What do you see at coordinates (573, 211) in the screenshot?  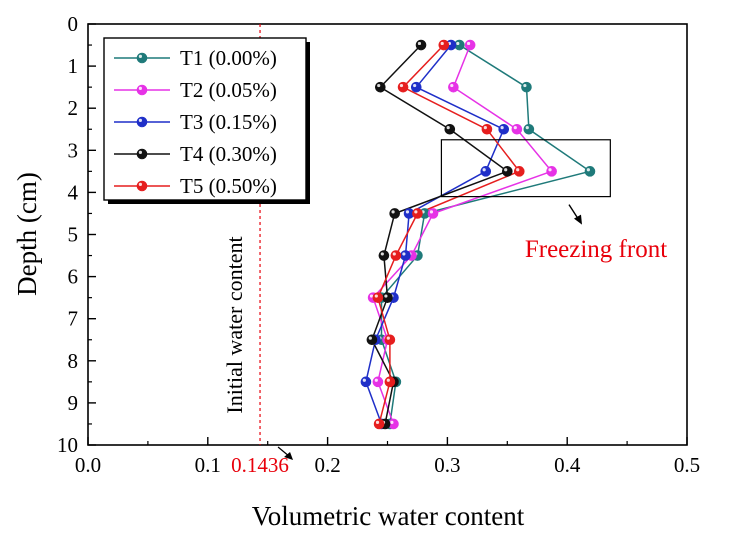 I see `freezing-front-arrow-shaft` at bounding box center [573, 211].